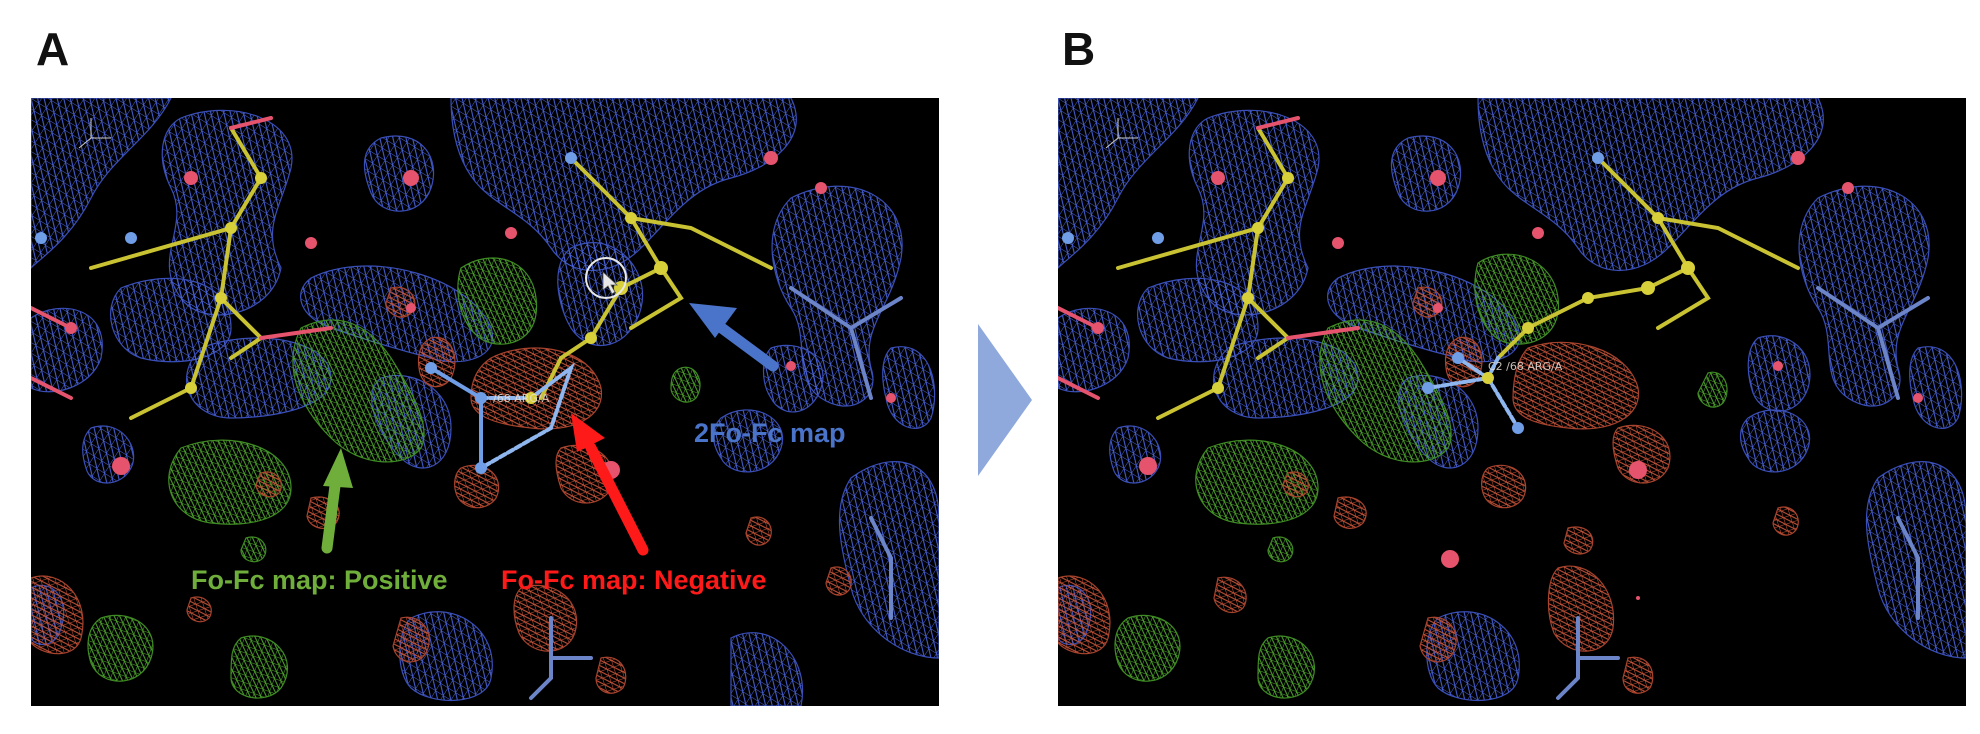  What do you see at coordinates (337, 501) in the screenshot?
I see `arrow-fofc-positive` at bounding box center [337, 501].